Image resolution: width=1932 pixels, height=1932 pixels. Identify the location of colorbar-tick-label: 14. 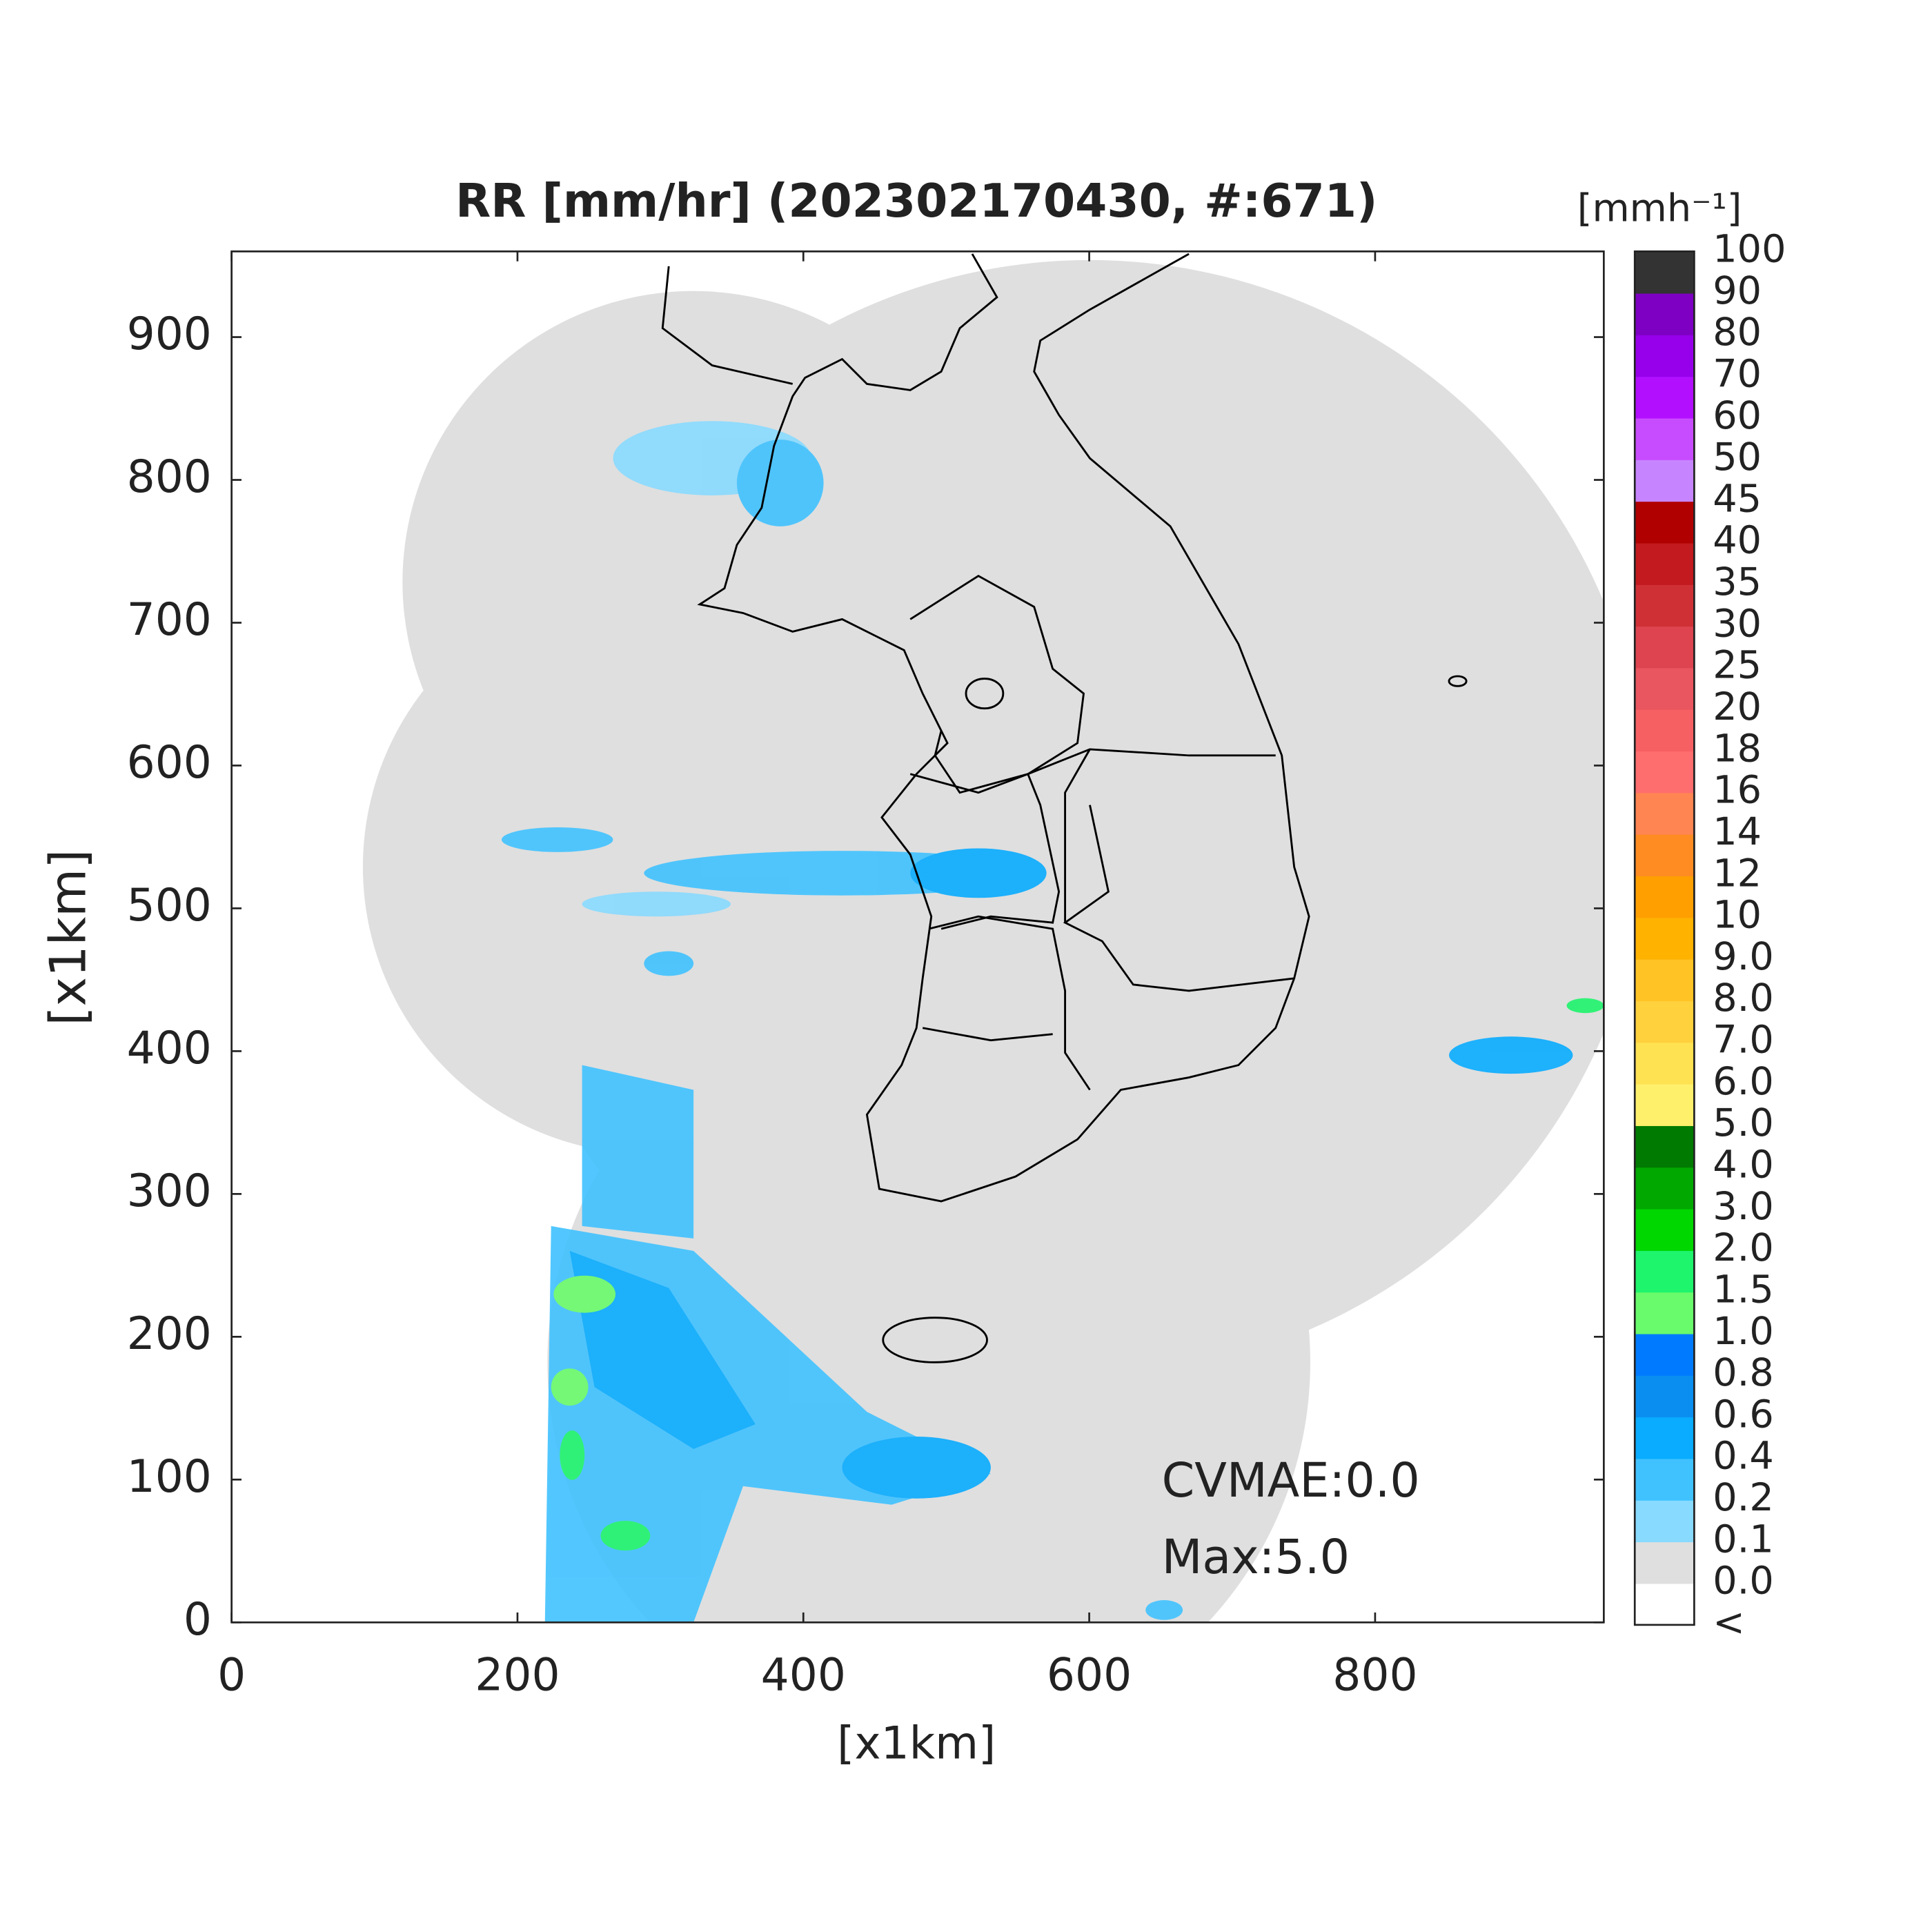
(1737, 831).